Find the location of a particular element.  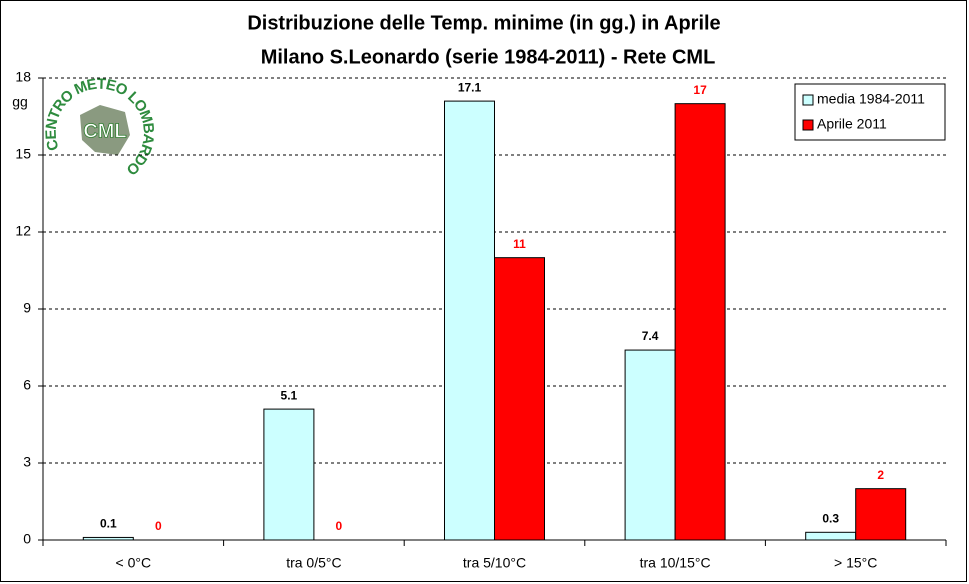

y-tick-label: 9 is located at coordinates (27, 308).